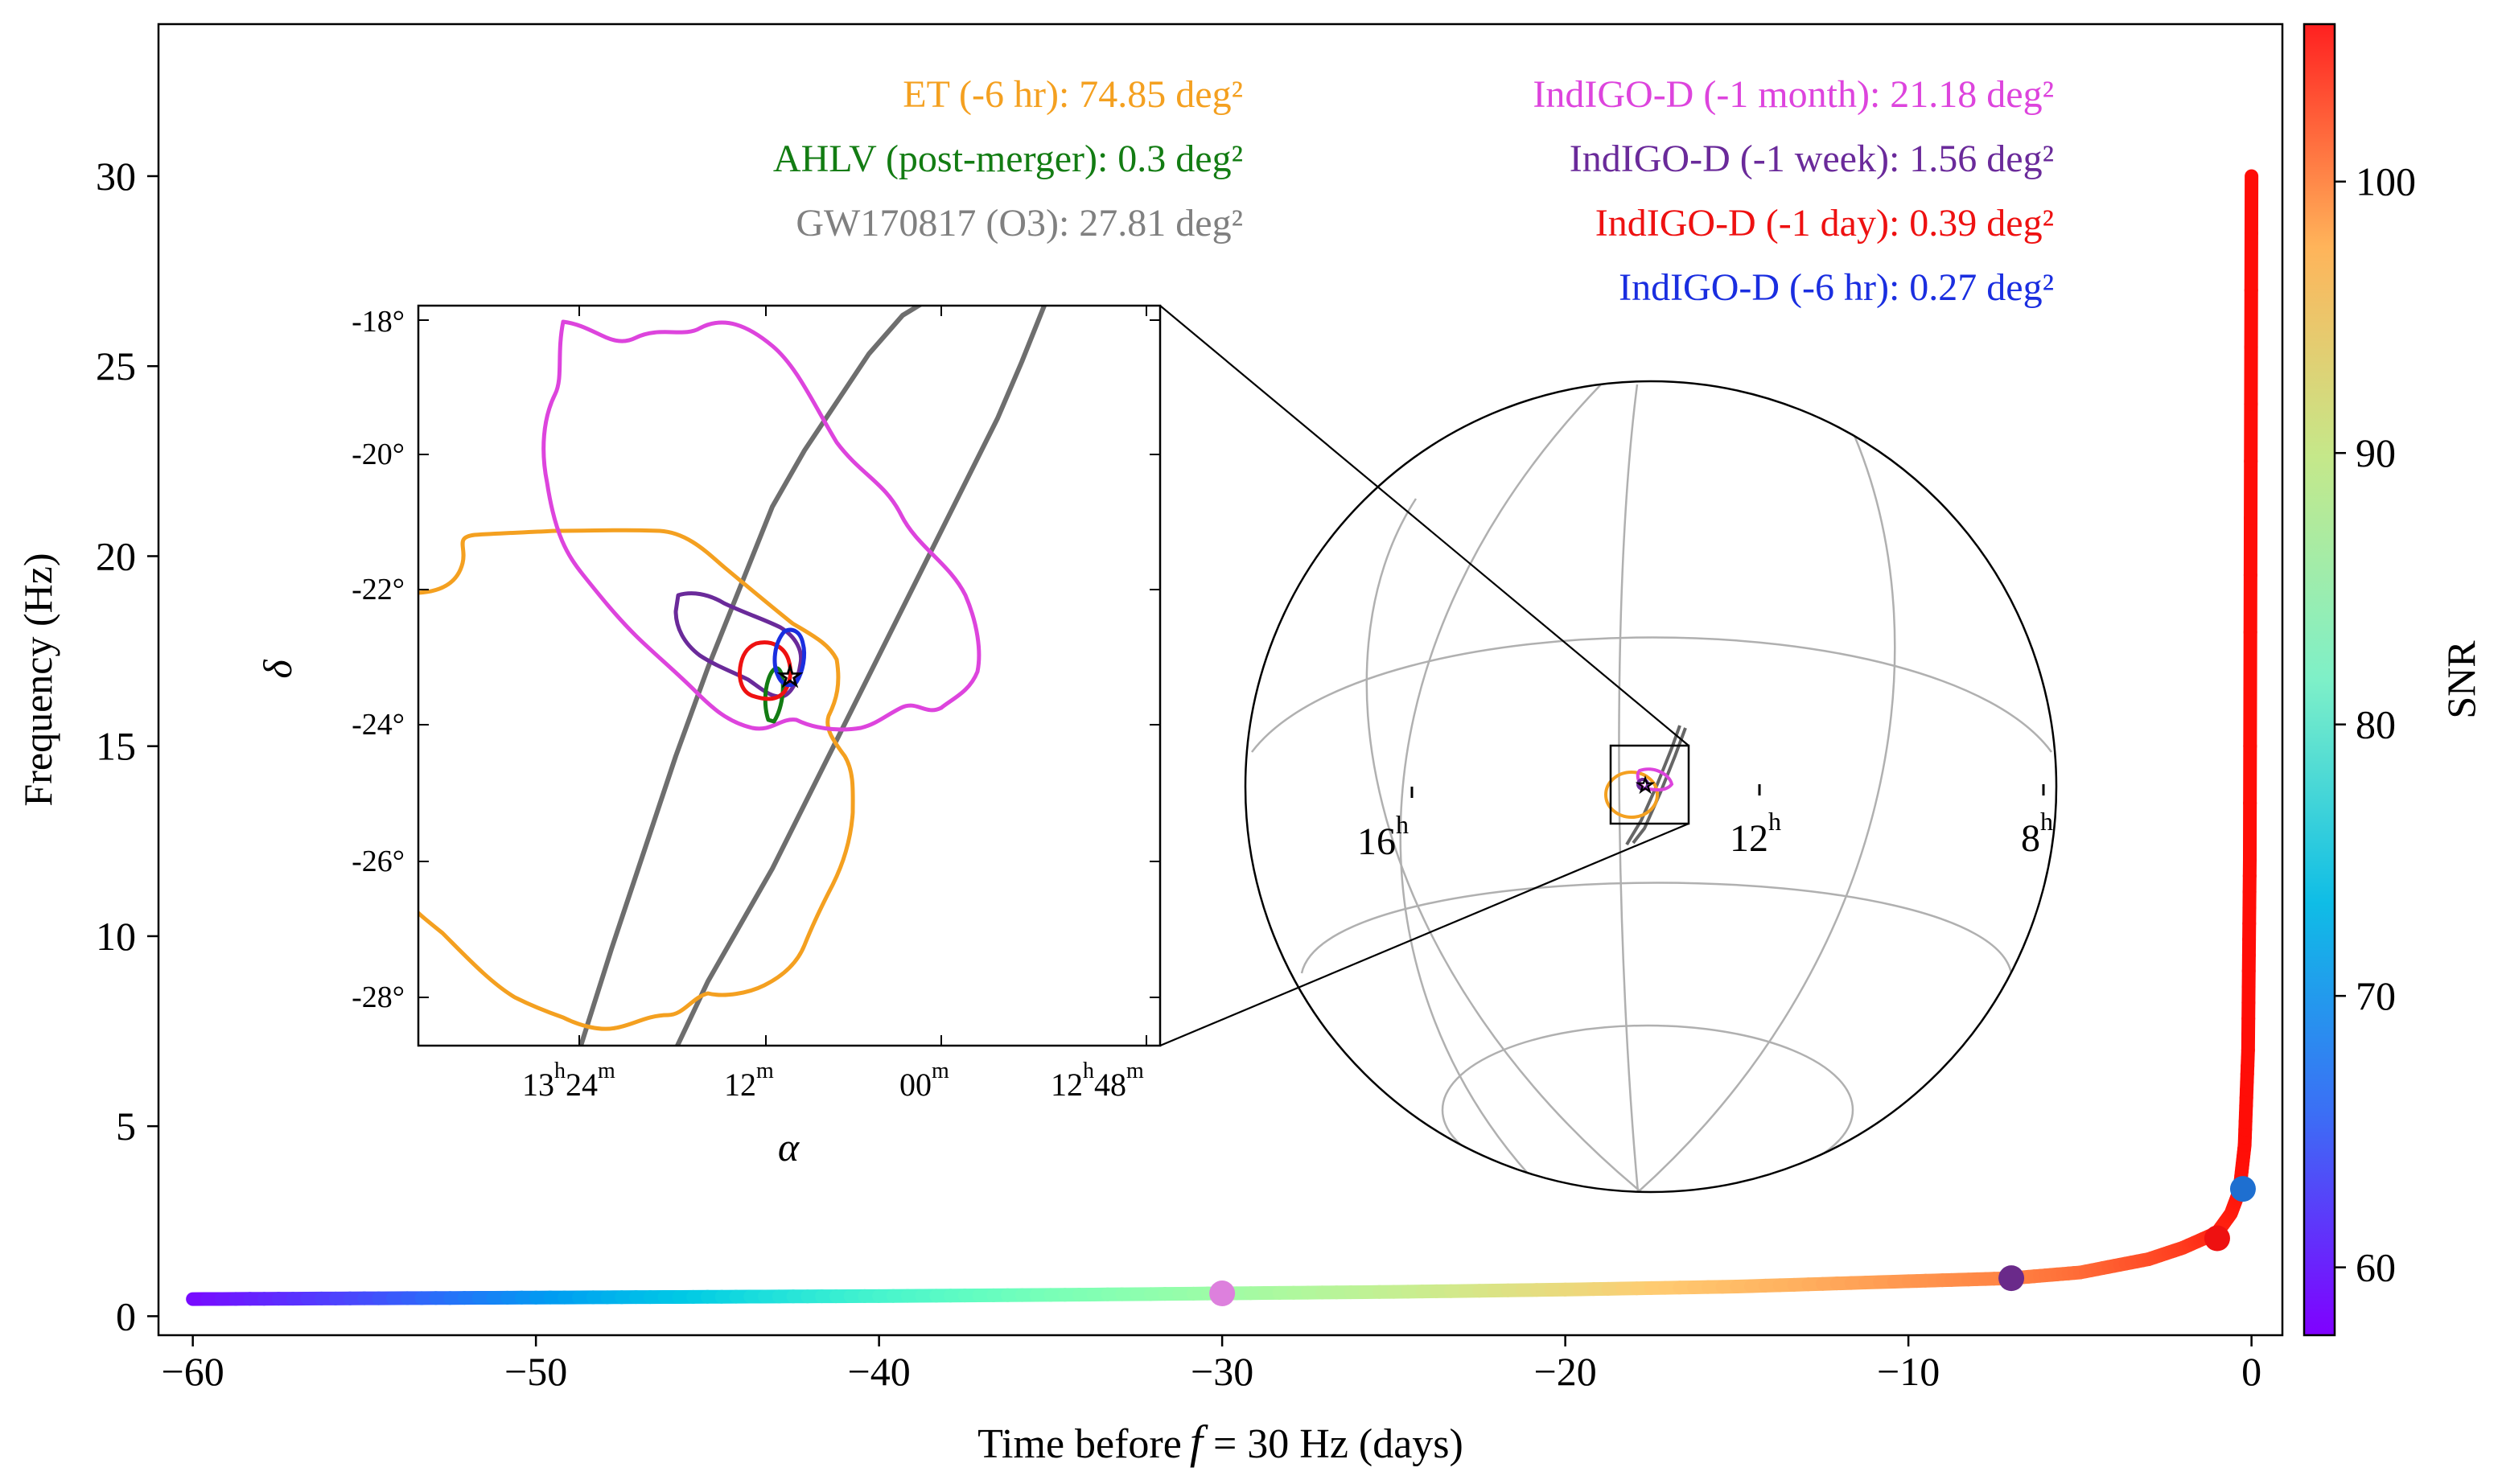  I want to click on inset-dec-label-5: -28°, so click(378, 997).